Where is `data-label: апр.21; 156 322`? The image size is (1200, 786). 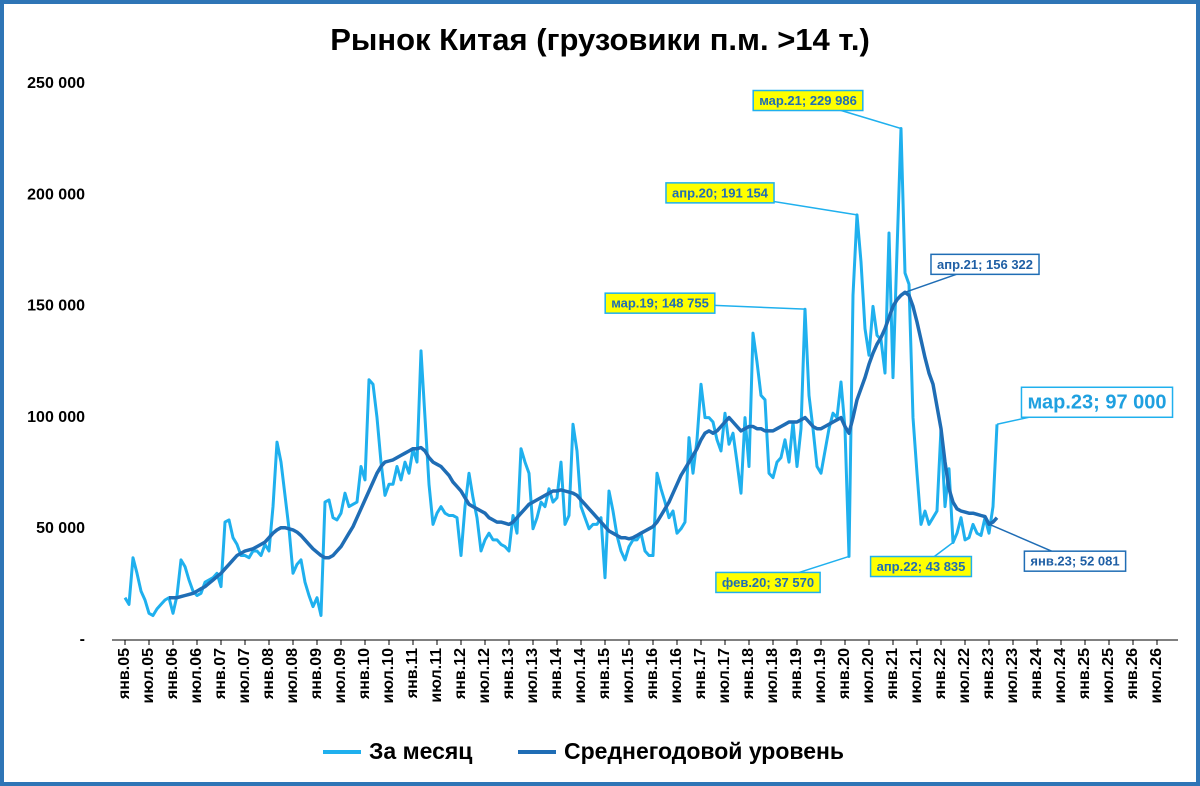
data-label: апр.21; 156 322 is located at coordinates (985, 264).